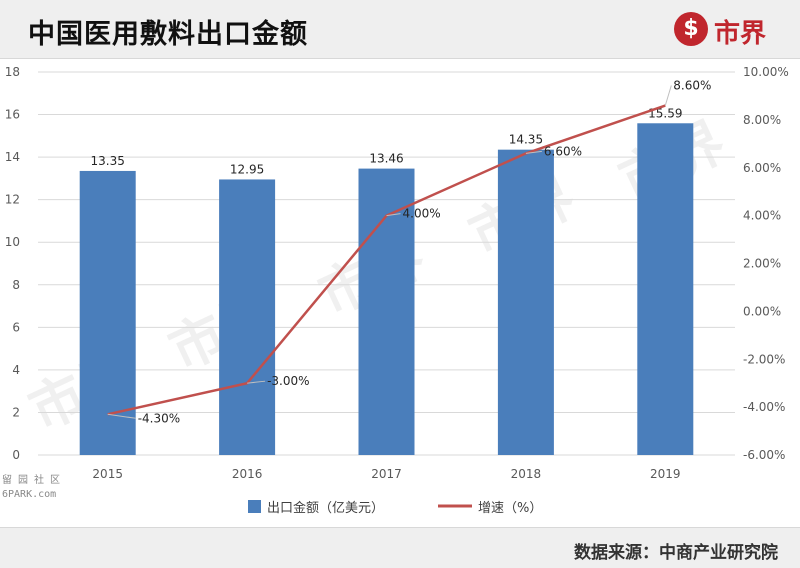  What do you see at coordinates (400, 29) in the screenshot?
I see `header-bar: 中国医用敷料出口金额 $ 市界` at bounding box center [400, 29].